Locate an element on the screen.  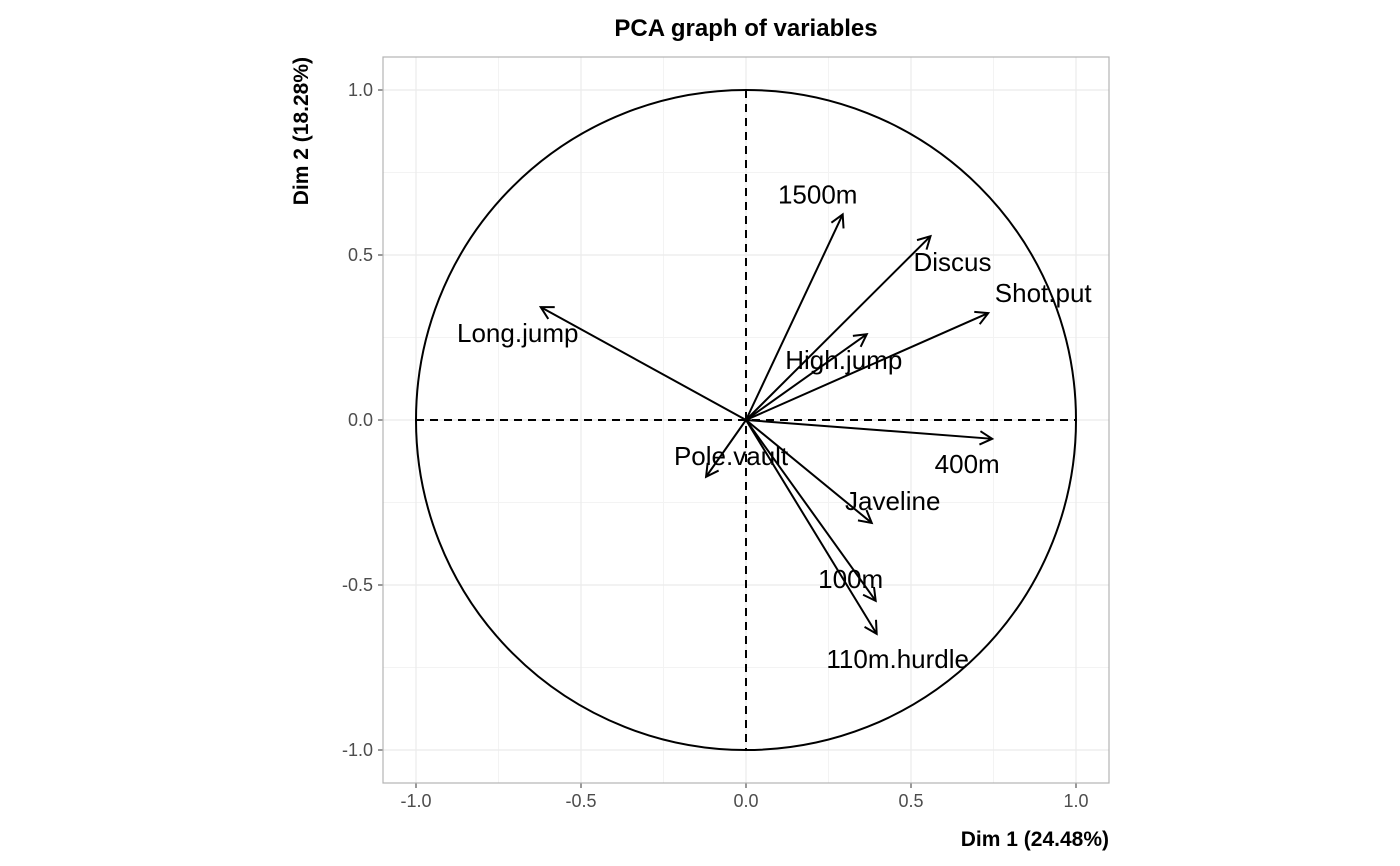
x-axis-title: Dim 1 (24.48%) is located at coordinates (1035, 839).